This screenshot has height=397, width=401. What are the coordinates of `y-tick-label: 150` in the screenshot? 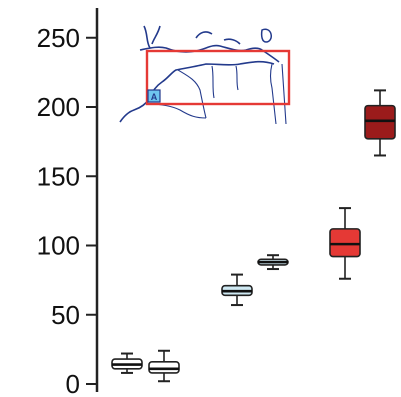 It's located at (58, 176).